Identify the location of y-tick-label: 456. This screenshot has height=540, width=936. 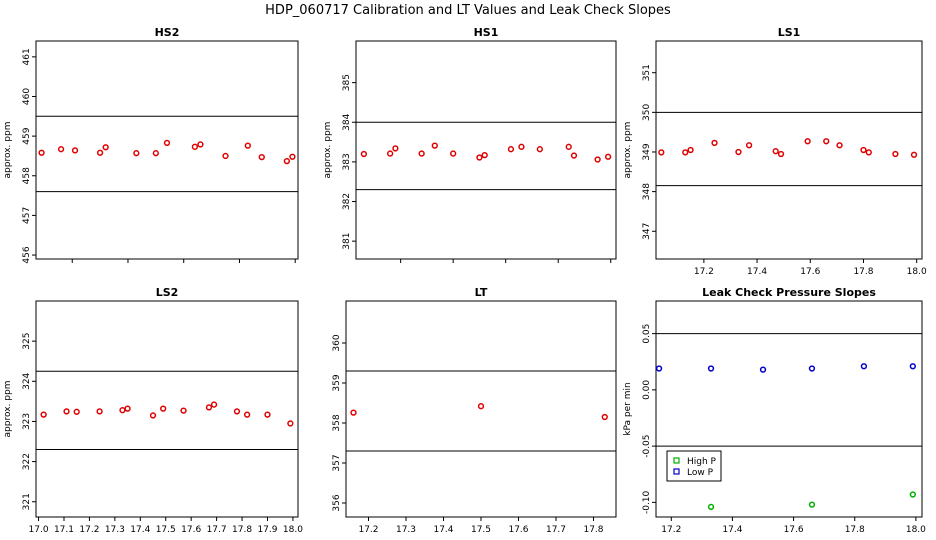
(27, 254).